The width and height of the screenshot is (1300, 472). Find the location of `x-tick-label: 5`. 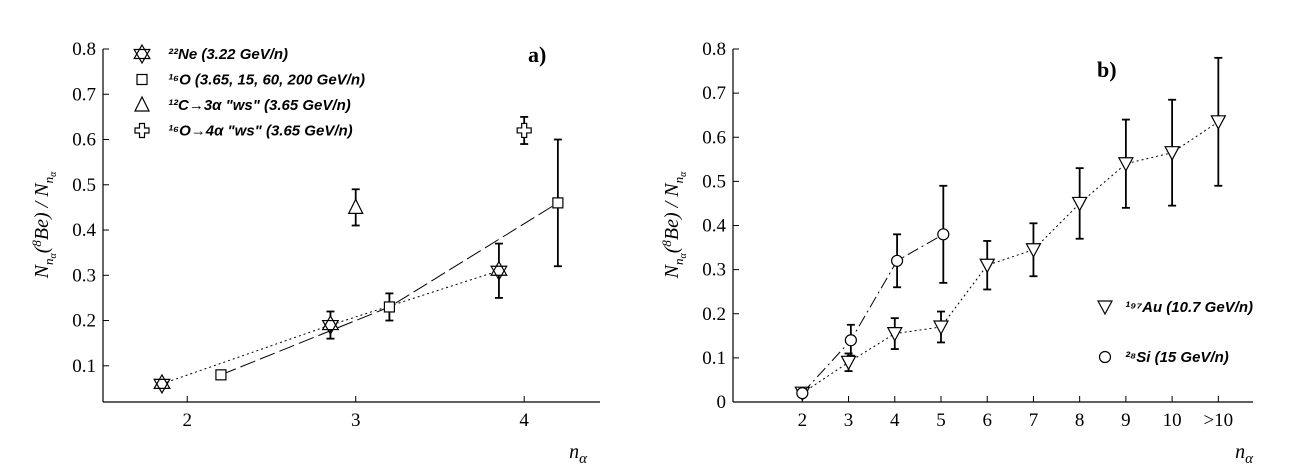

x-tick-label: 5 is located at coordinates (941, 420).